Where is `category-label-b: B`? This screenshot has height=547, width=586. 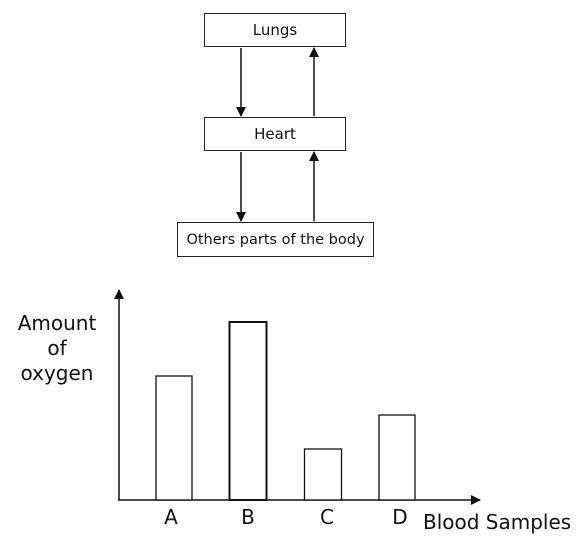
category-label-b: B is located at coordinates (248, 517).